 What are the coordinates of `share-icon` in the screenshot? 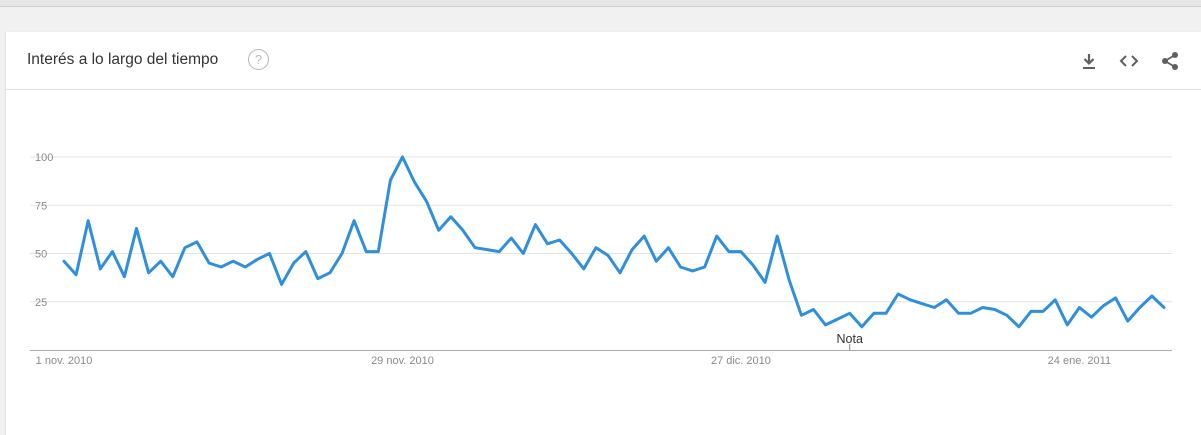 It's located at (1170, 61).